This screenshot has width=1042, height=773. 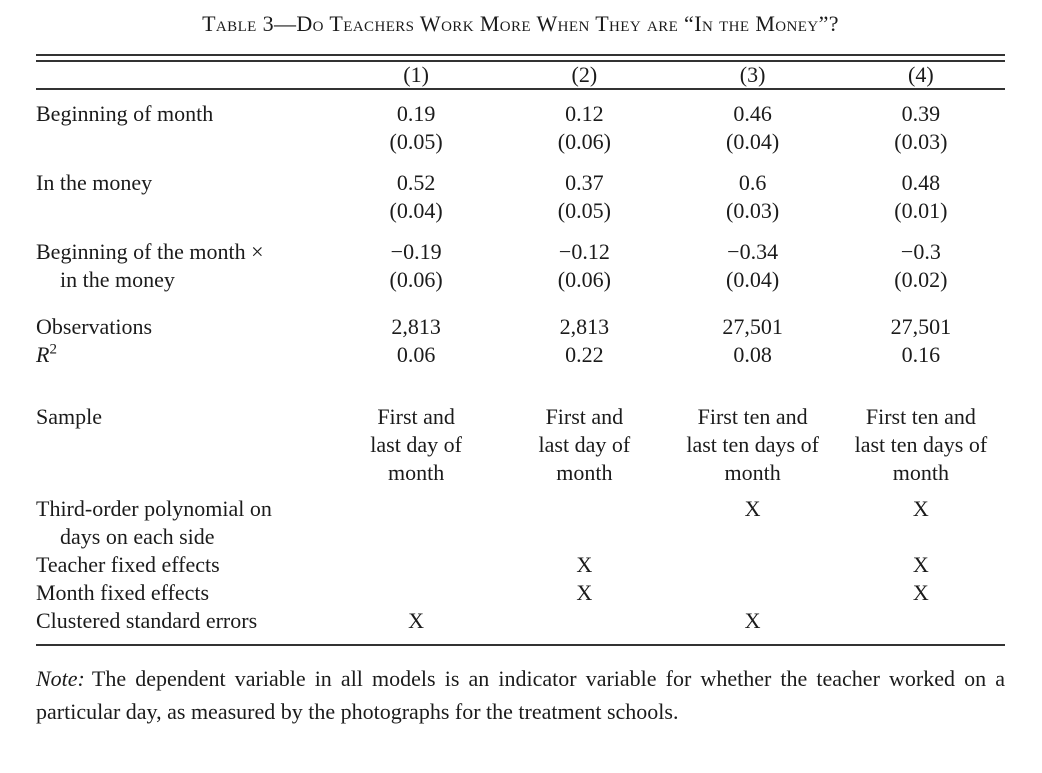 I want to click on row-label: Teacher fixed effects, so click(x=128, y=564).